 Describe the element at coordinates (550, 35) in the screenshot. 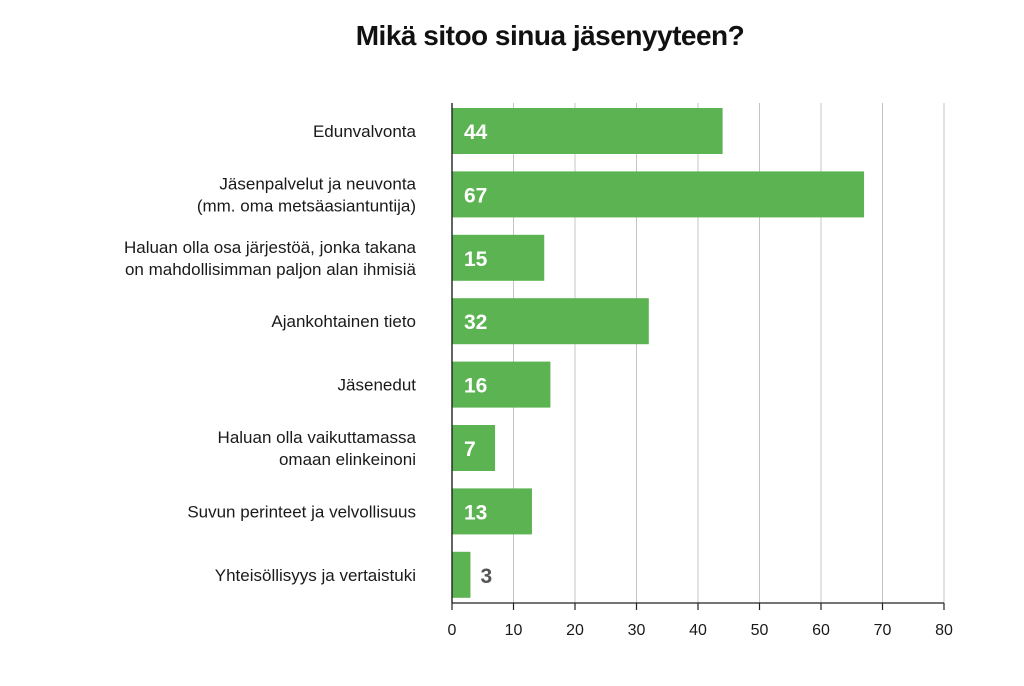

I see `chart-title: Mikä sitoo sinua jäsenyyteen?` at that location.